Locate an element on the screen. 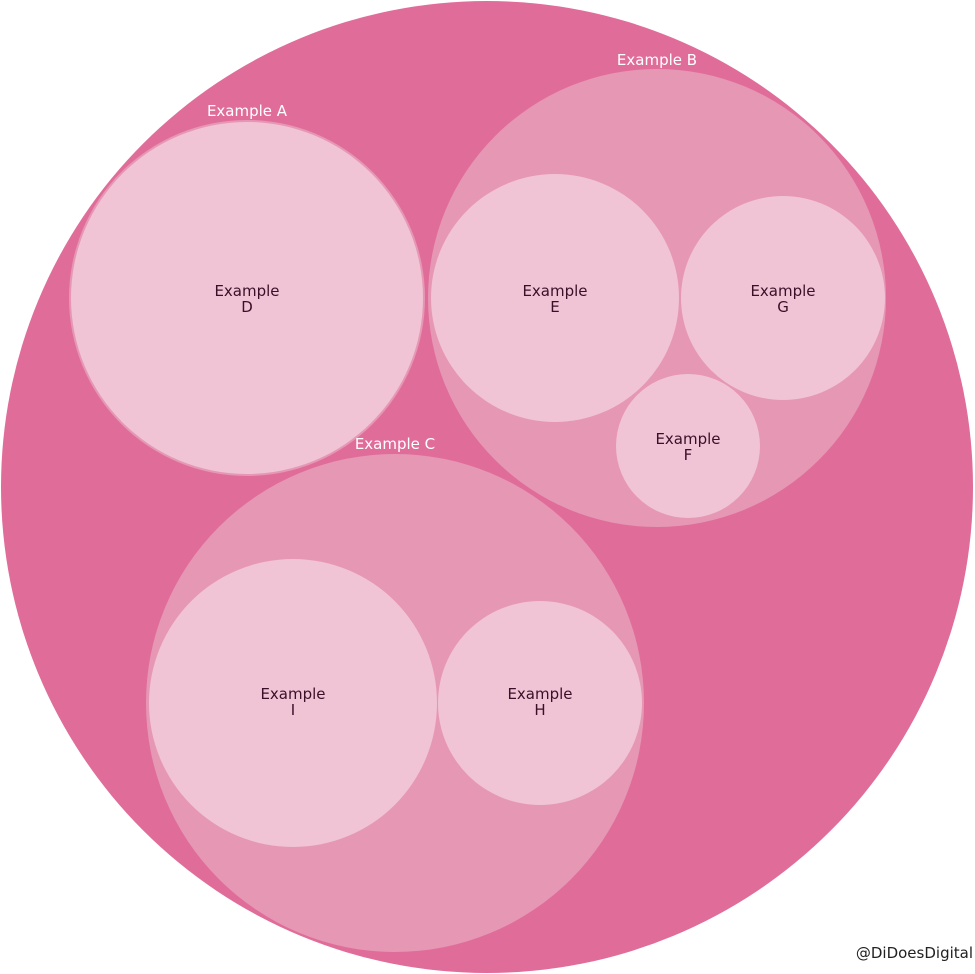 The height and width of the screenshot is (974, 975). leaf-f-circle is located at coordinates (688, 446).